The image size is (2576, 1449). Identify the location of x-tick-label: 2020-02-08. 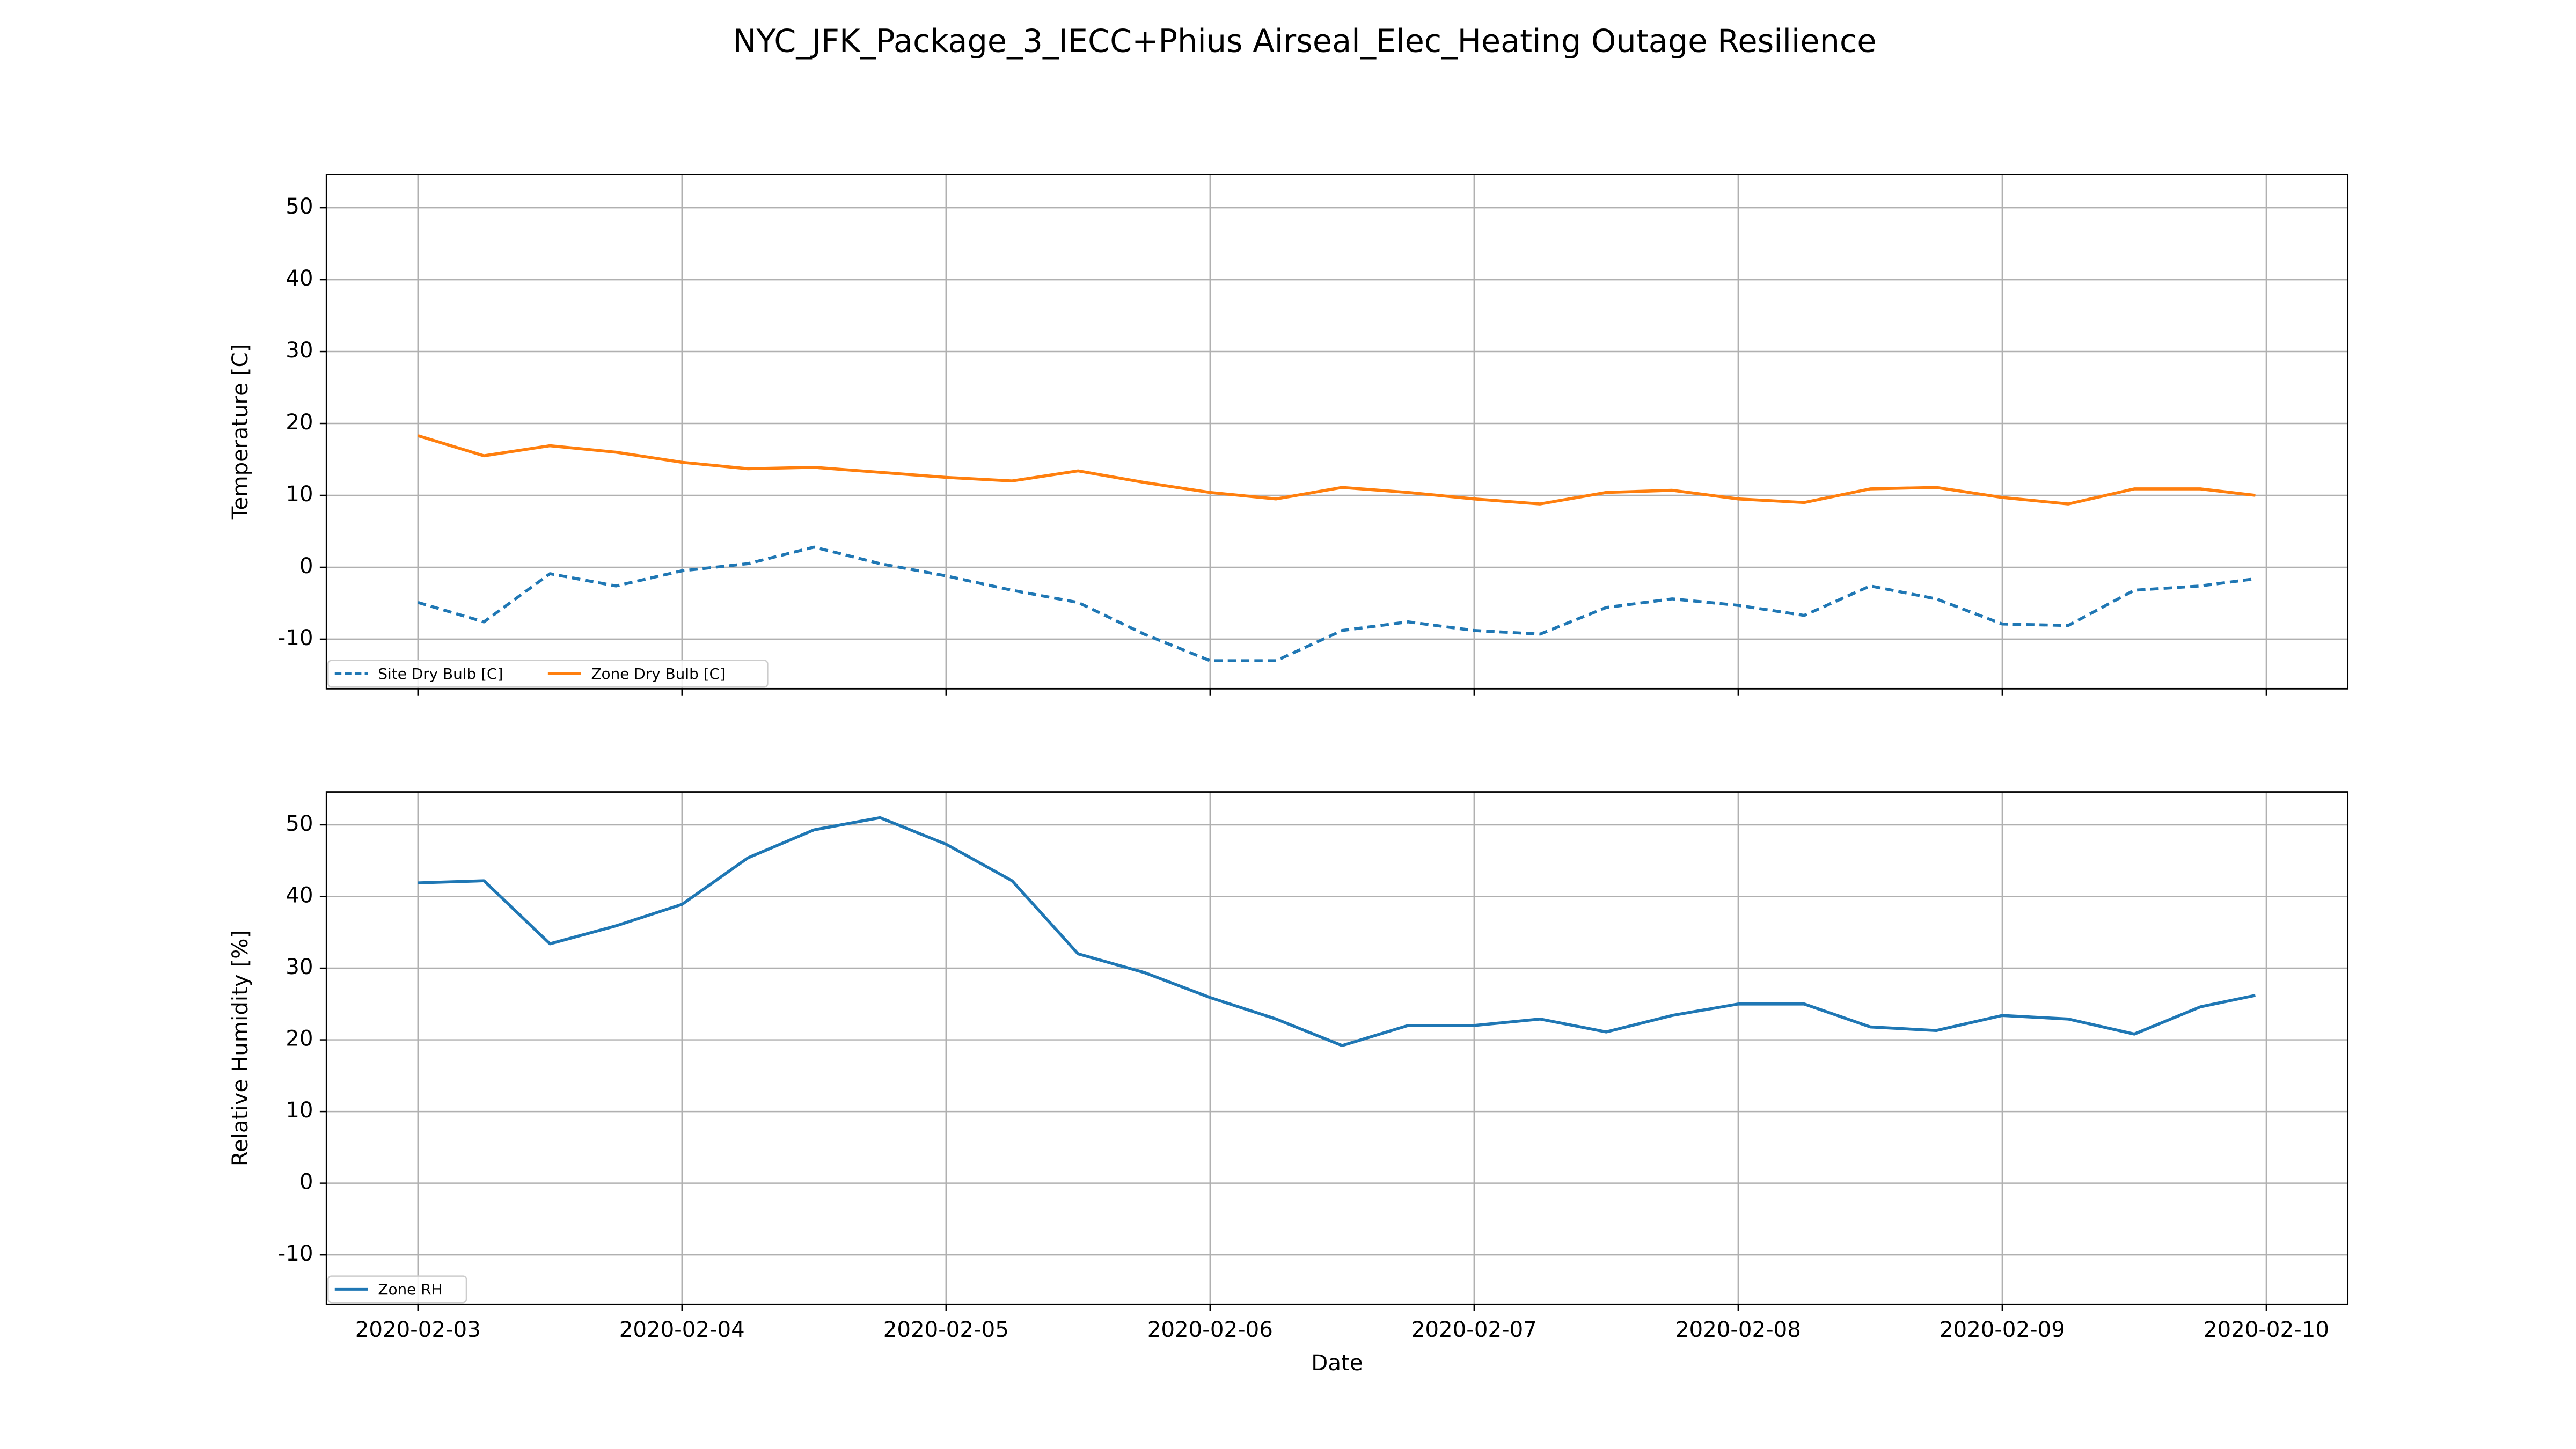
(1738, 1329).